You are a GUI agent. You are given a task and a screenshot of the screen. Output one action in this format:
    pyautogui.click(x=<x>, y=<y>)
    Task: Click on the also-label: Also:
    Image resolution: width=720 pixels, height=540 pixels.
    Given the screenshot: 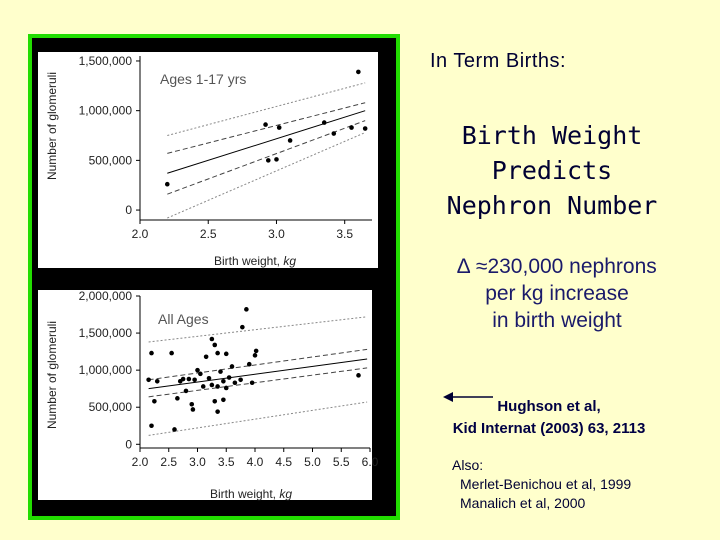 What is the action you would take?
    pyautogui.click(x=468, y=465)
    